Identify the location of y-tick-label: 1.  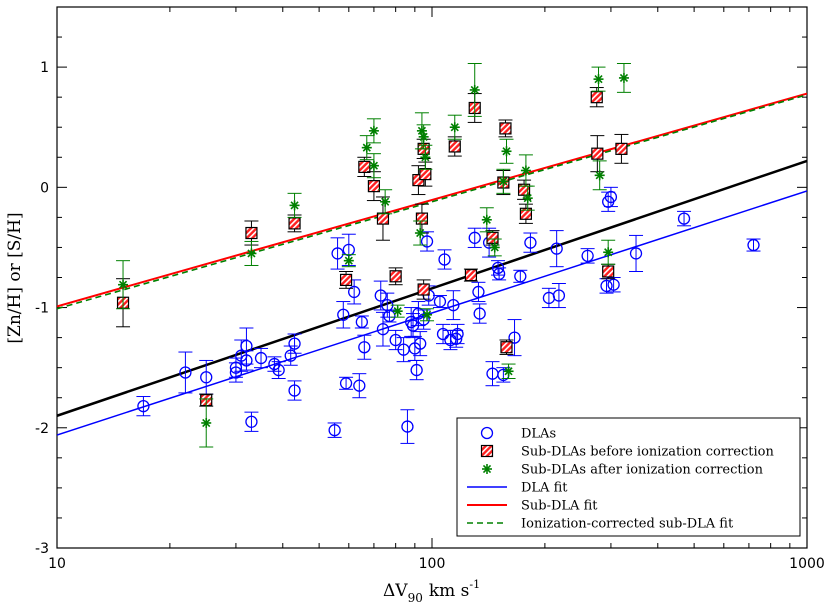
(44, 68).